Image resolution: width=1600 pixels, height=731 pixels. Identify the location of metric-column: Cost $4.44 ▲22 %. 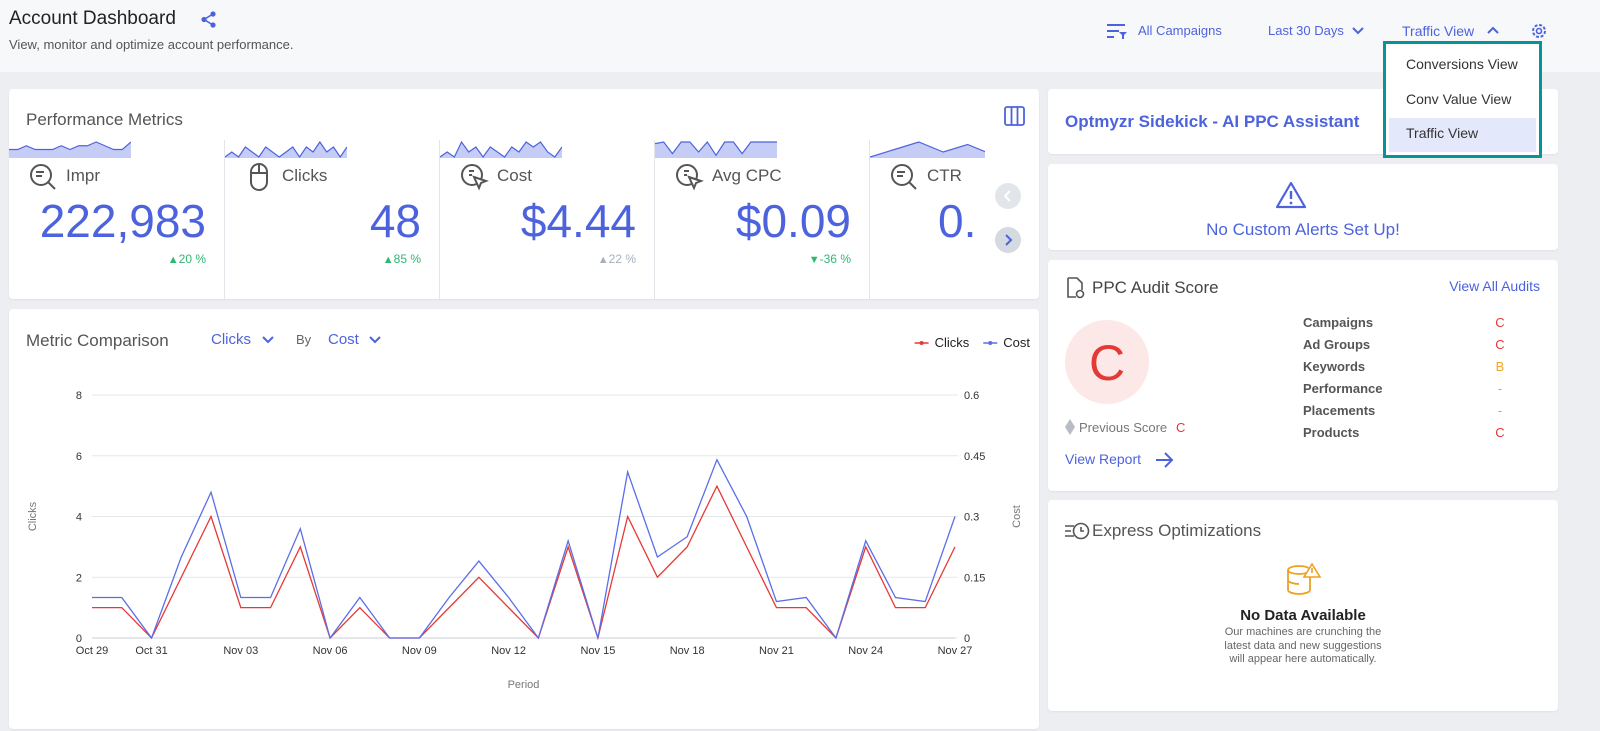
(546, 219).